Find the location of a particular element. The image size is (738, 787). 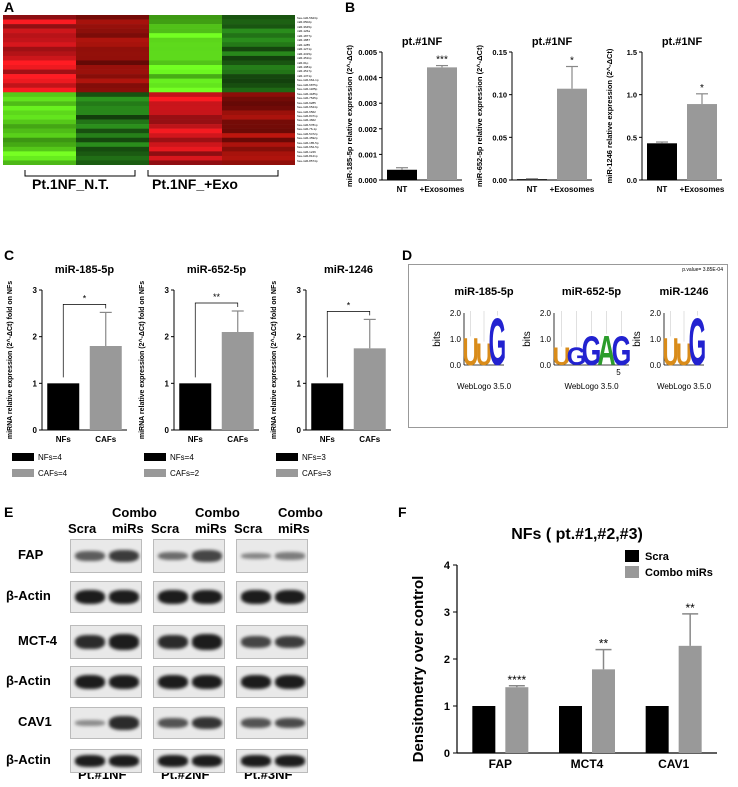

heatmap-row-label: miR-1285 is located at coordinates (304, 44).